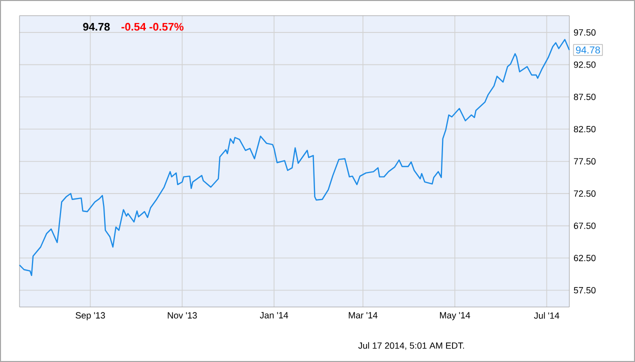  What do you see at coordinates (585, 193) in the screenshot?
I see `y-tick-label: 72.50` at bounding box center [585, 193].